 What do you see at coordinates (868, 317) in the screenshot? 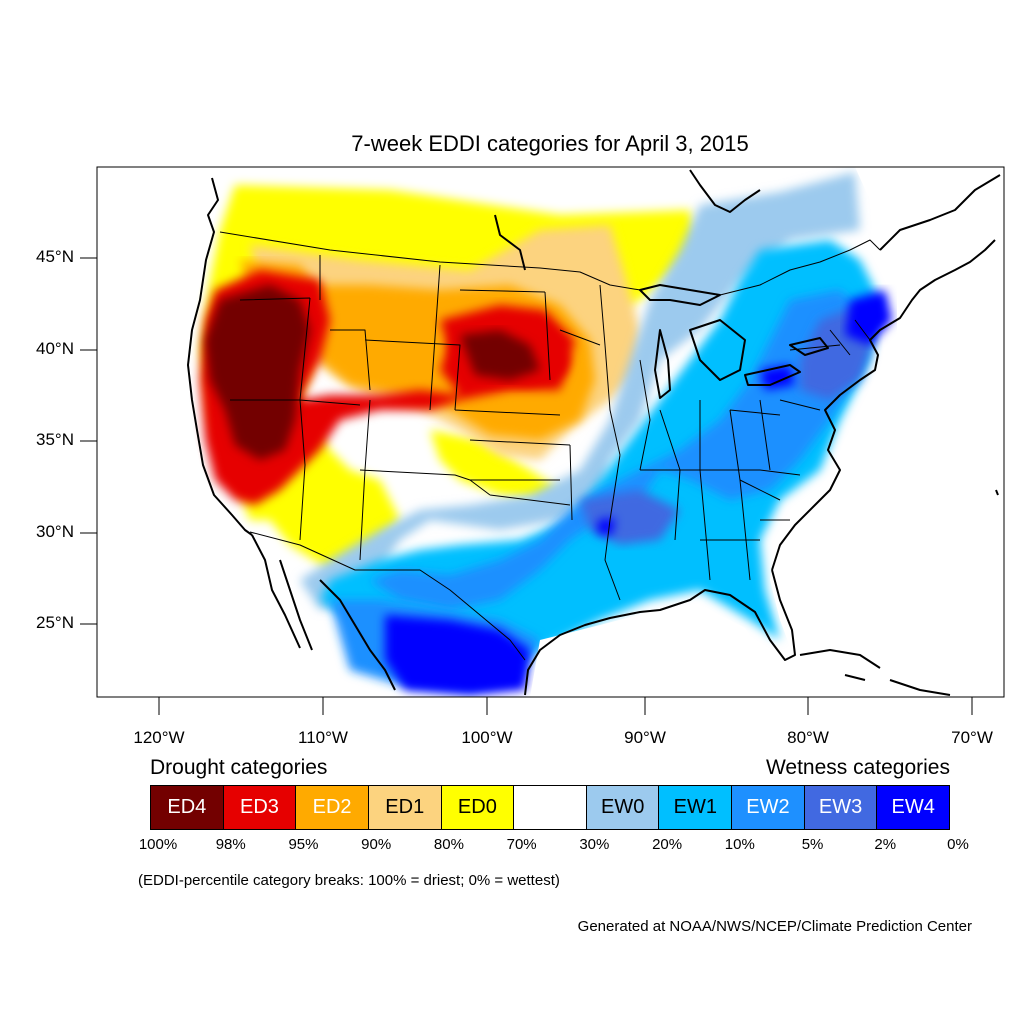
I see `region-ew4-northeast` at bounding box center [868, 317].